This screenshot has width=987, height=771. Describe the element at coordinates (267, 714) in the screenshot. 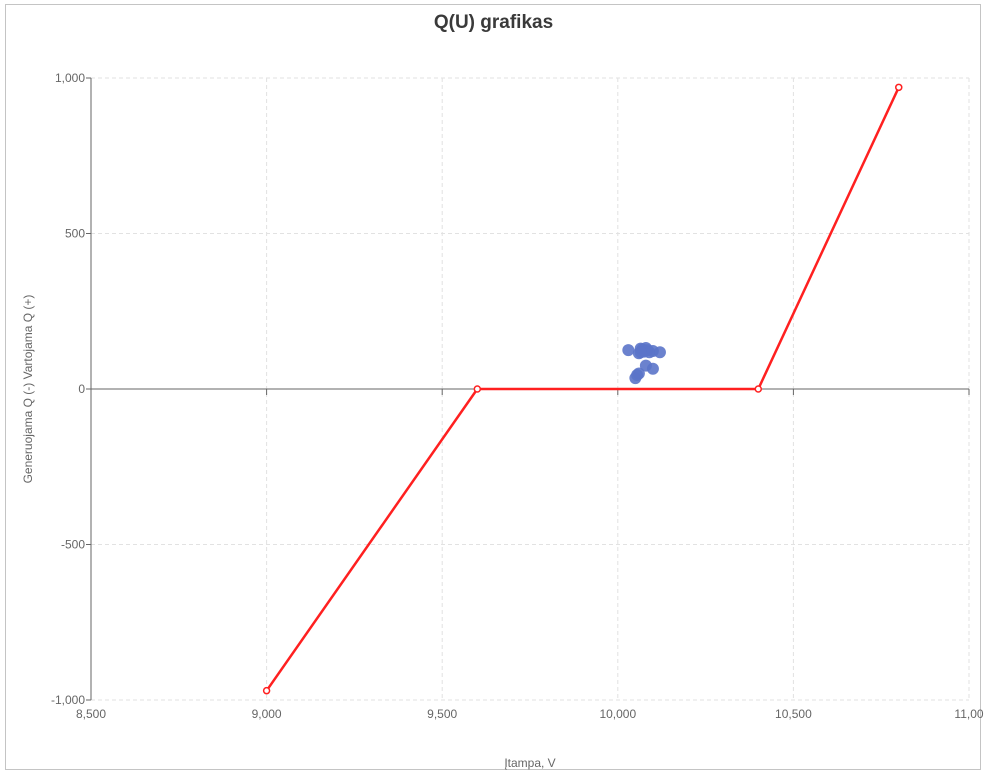

I see `x-tick-label: 9,000` at that location.